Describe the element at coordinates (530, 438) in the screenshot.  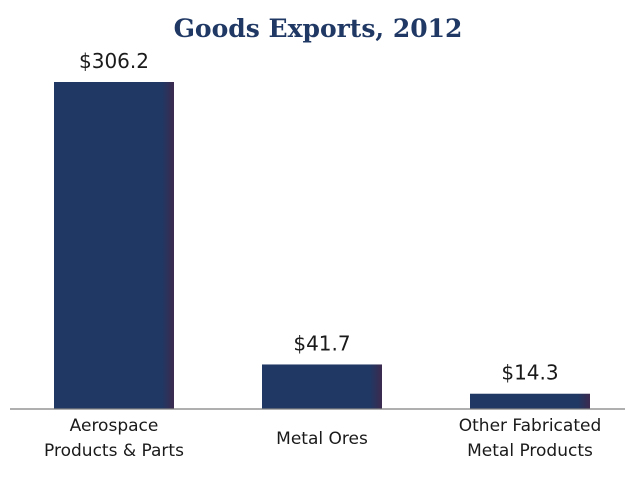
I see `x-tick-label-3: Other Fabricated Metal Products` at that location.